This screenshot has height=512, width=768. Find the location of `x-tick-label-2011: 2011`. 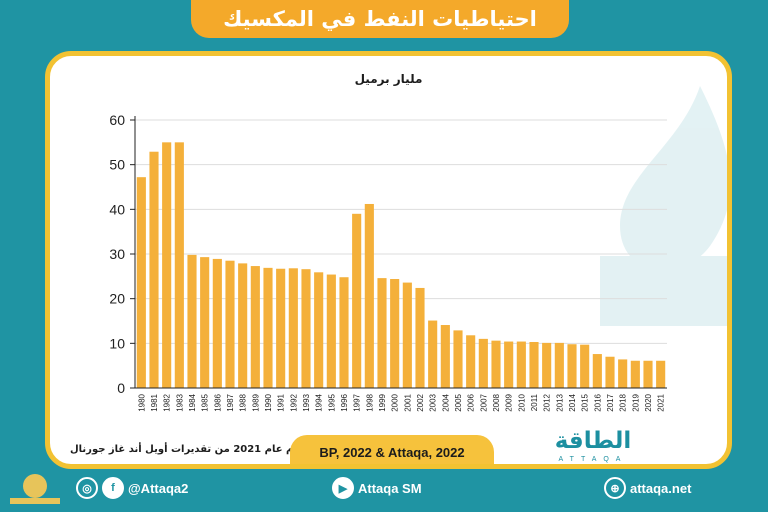

x-tick-label-2011: 2011 is located at coordinates (534, 402).